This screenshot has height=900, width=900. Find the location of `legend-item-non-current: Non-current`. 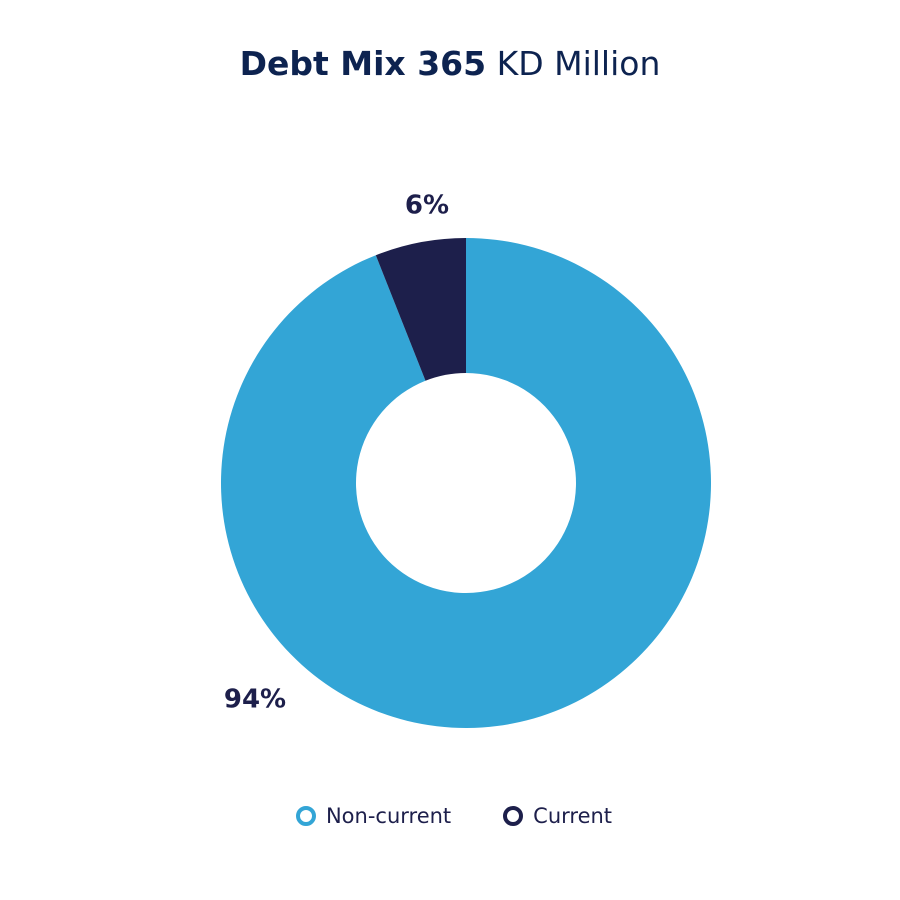

legend-item-non-current: Non-current is located at coordinates (373, 816).